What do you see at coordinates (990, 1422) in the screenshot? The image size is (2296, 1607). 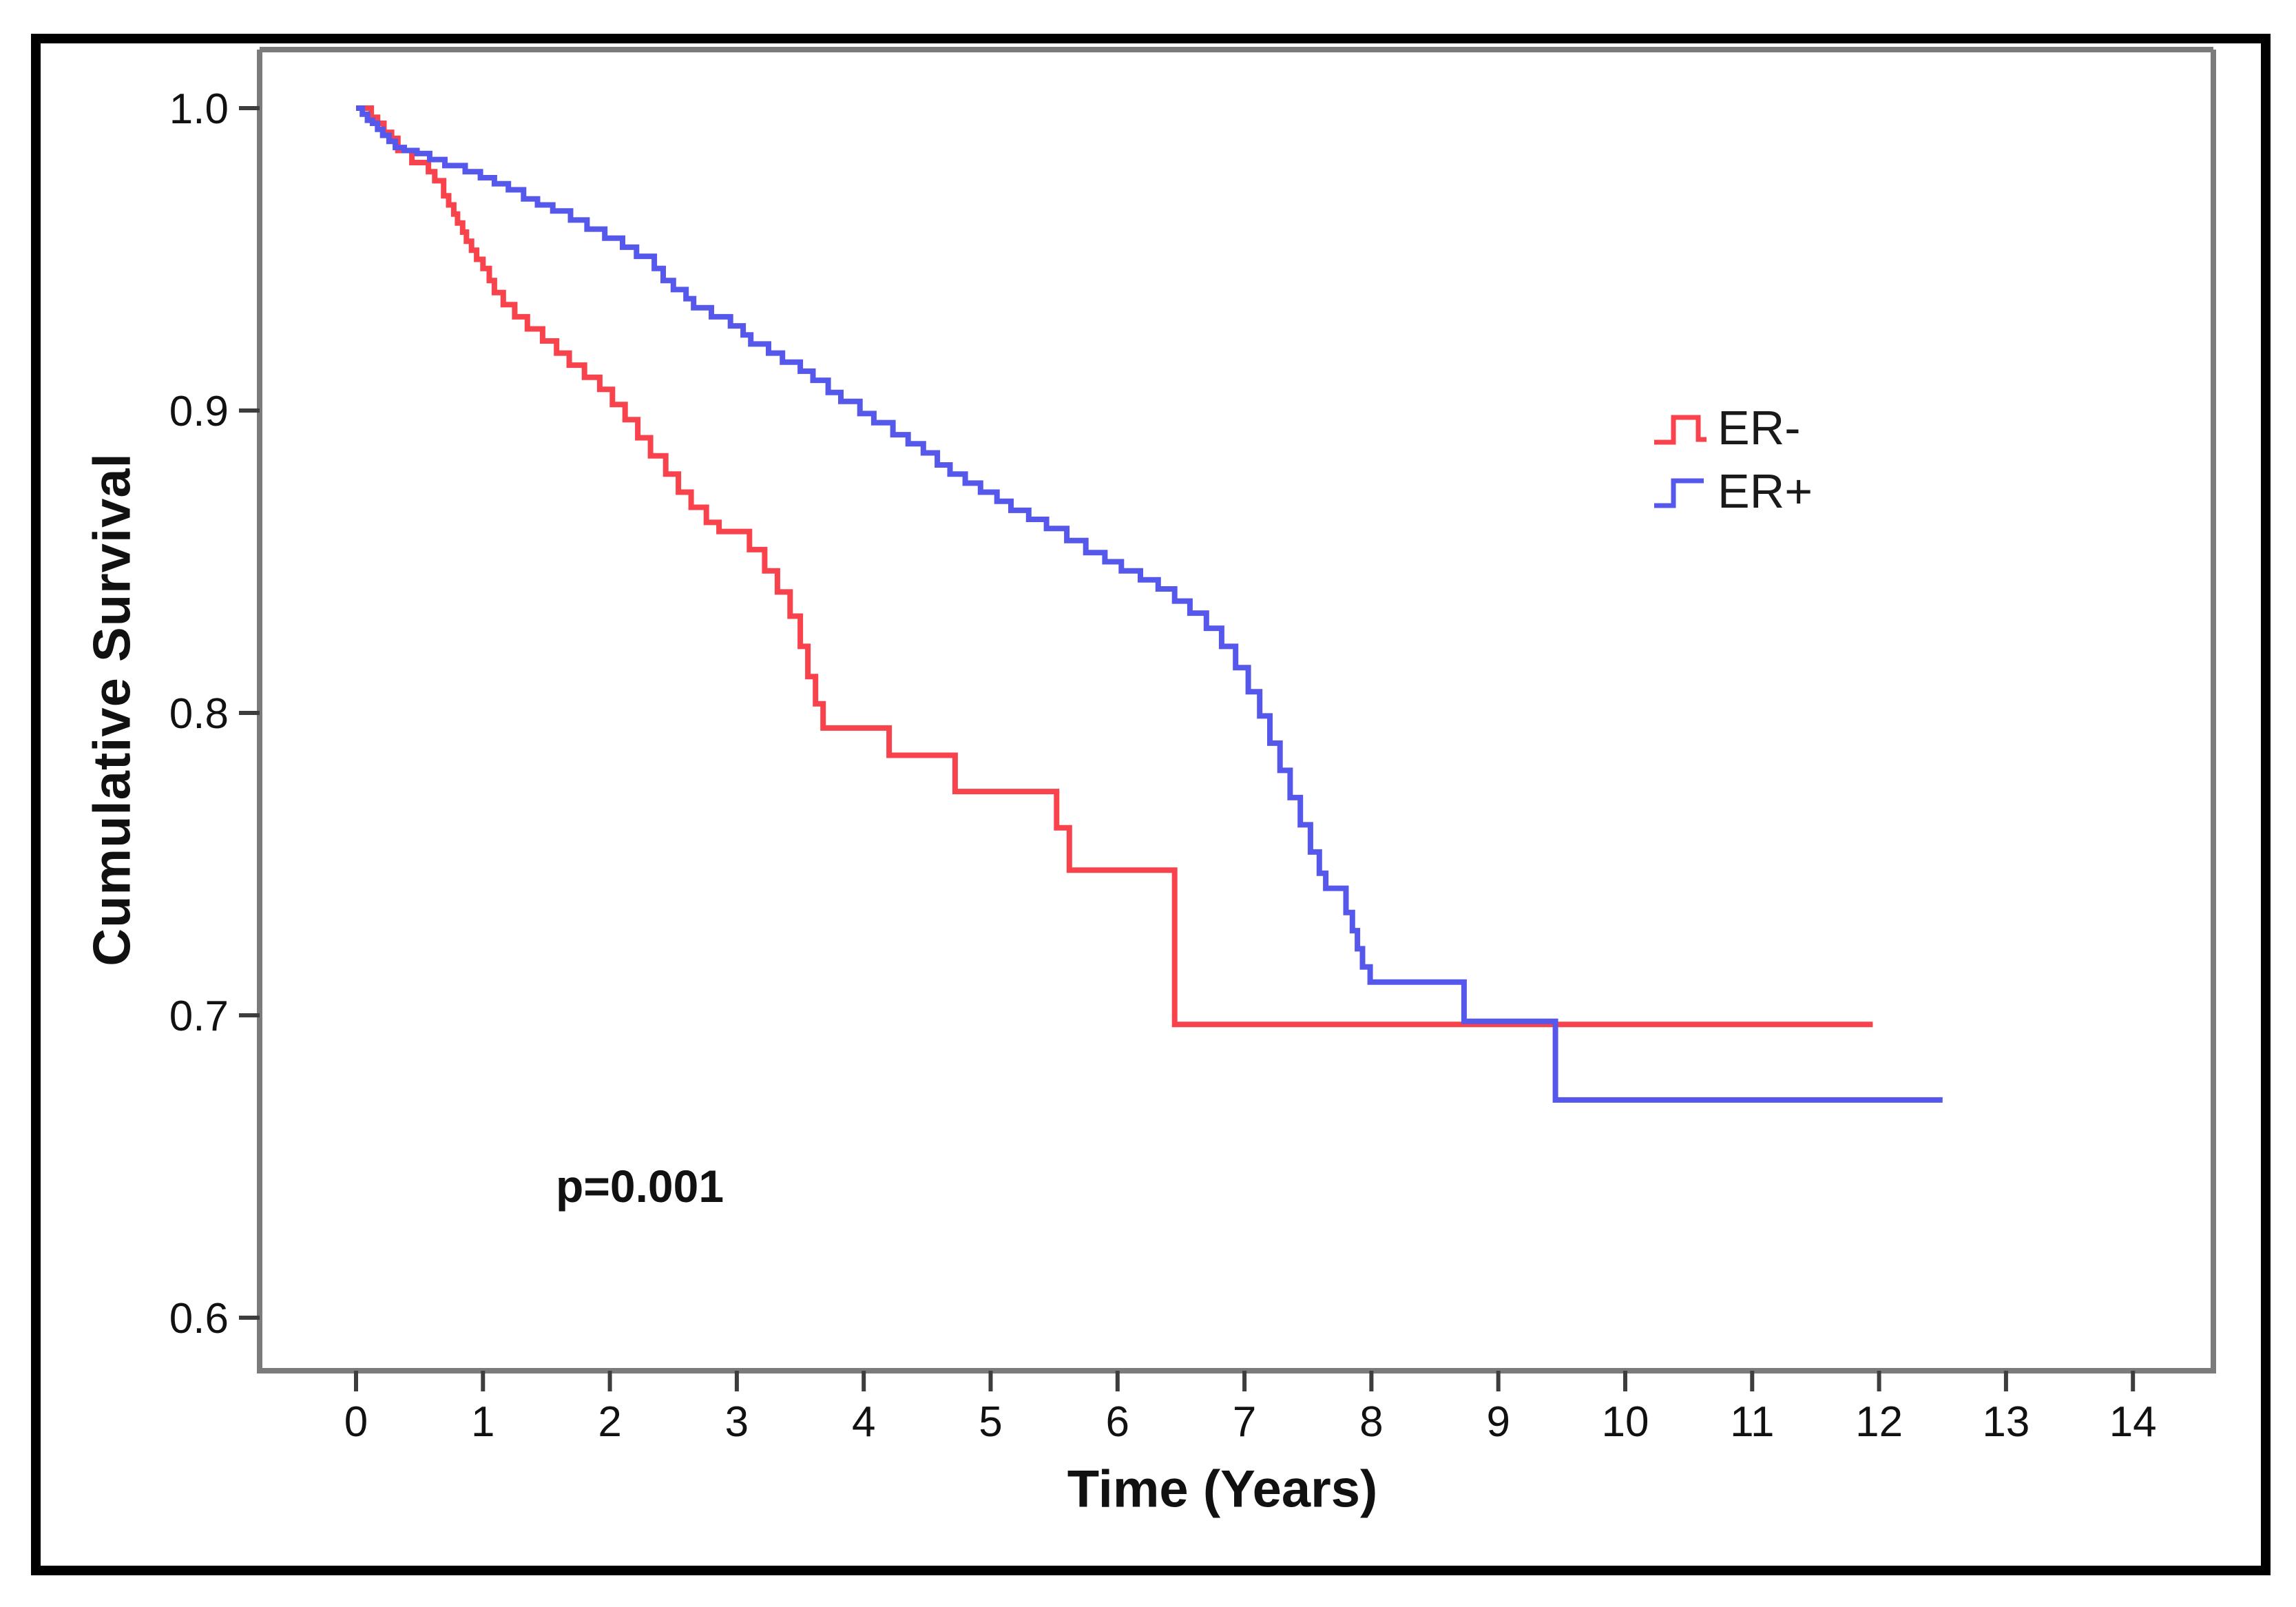 I see `x-tick-label: 5` at bounding box center [990, 1422].